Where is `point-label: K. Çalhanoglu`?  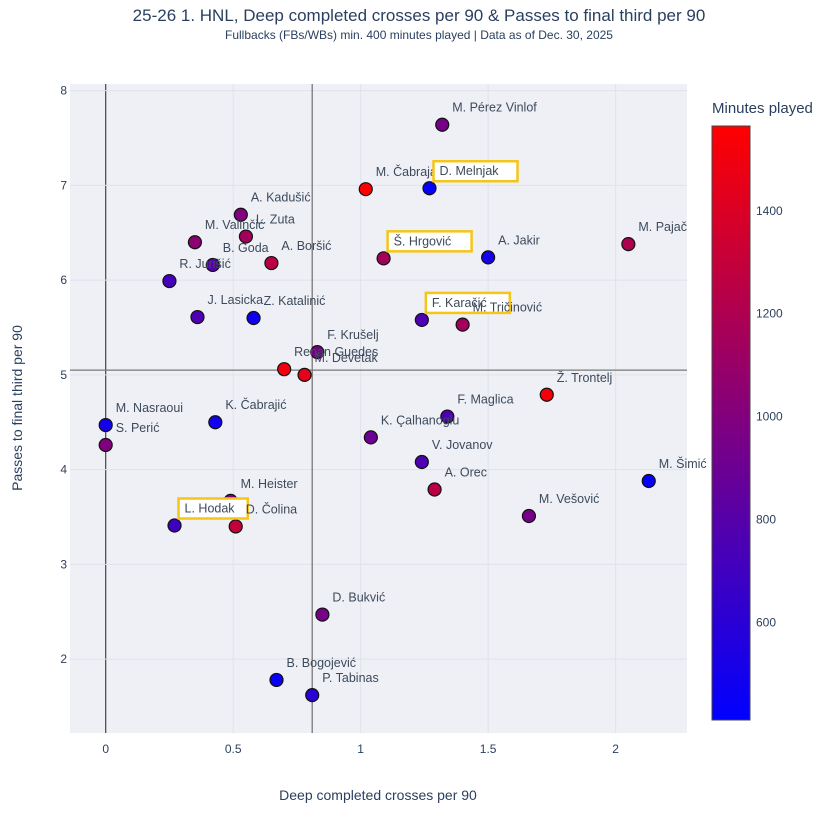
point-label: K. Çalhanoglu is located at coordinates (420, 420).